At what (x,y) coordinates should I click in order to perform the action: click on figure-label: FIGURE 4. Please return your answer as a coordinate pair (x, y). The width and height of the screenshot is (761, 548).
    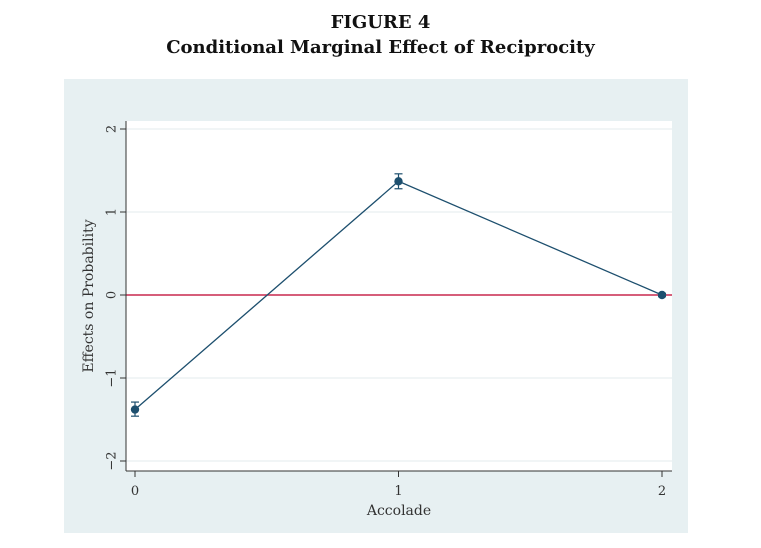
    Looking at the image, I should click on (380, 22).